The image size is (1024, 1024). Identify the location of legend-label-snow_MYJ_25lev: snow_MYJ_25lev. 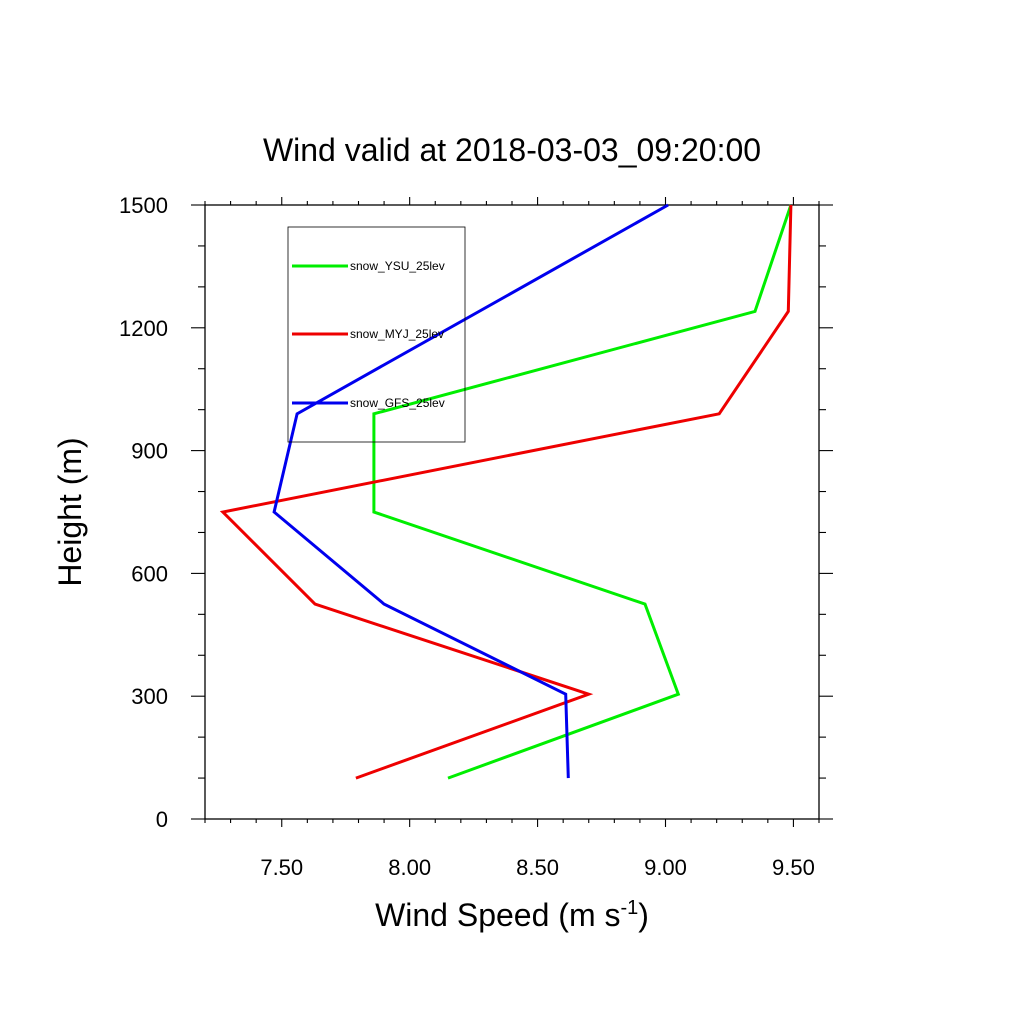
(397, 334).